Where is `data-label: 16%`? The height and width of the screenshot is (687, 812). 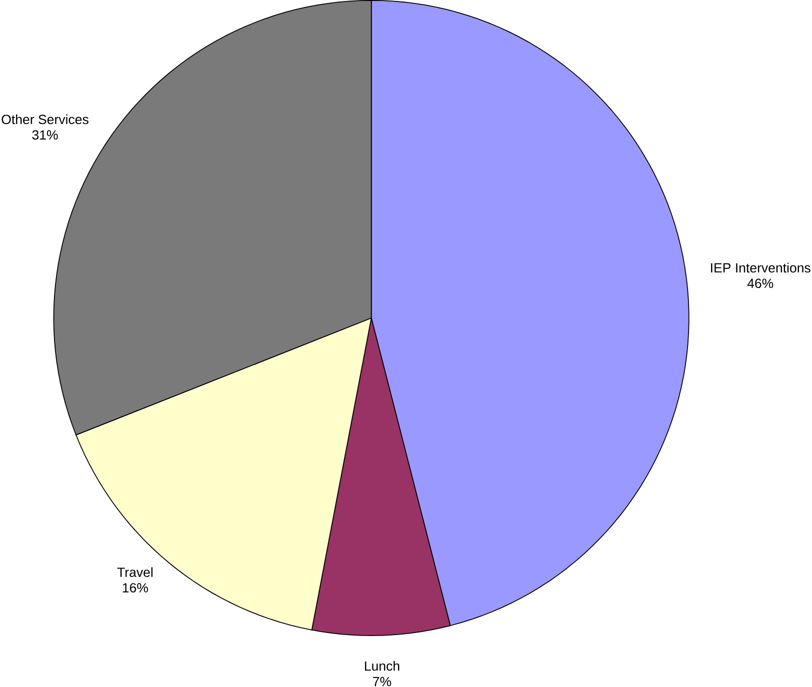
data-label: 16% is located at coordinates (135, 587).